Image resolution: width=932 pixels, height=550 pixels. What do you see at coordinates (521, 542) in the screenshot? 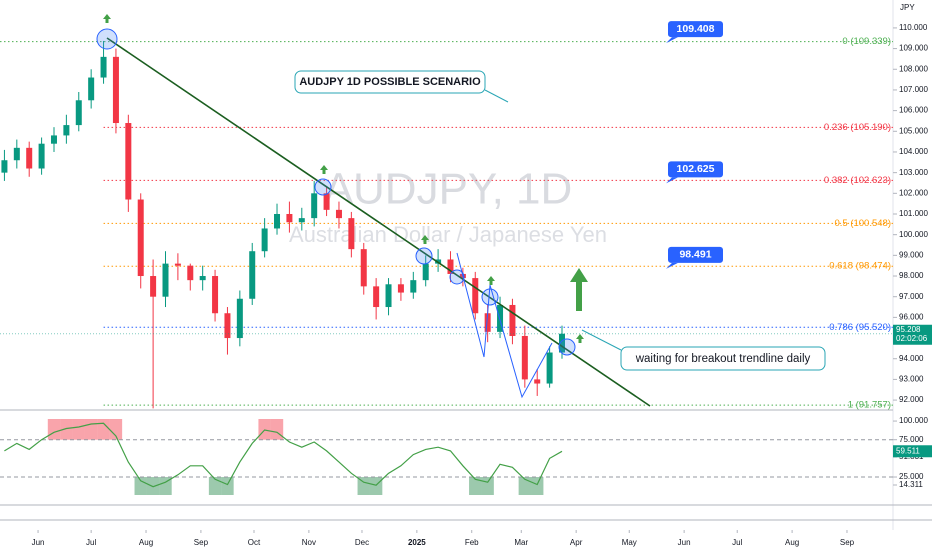
I see `x-tick-label: Mar` at bounding box center [521, 542].